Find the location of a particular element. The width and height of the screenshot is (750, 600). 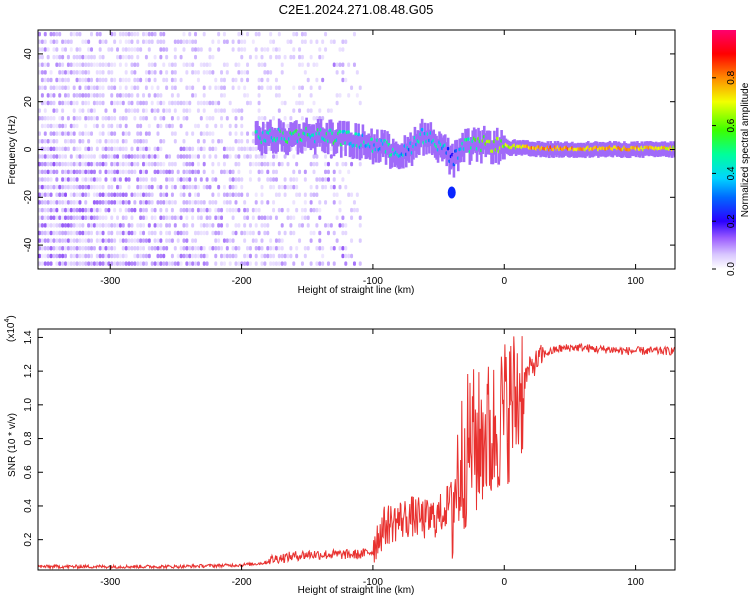

y-tick-label: 1.4 is located at coordinates (28, 337).